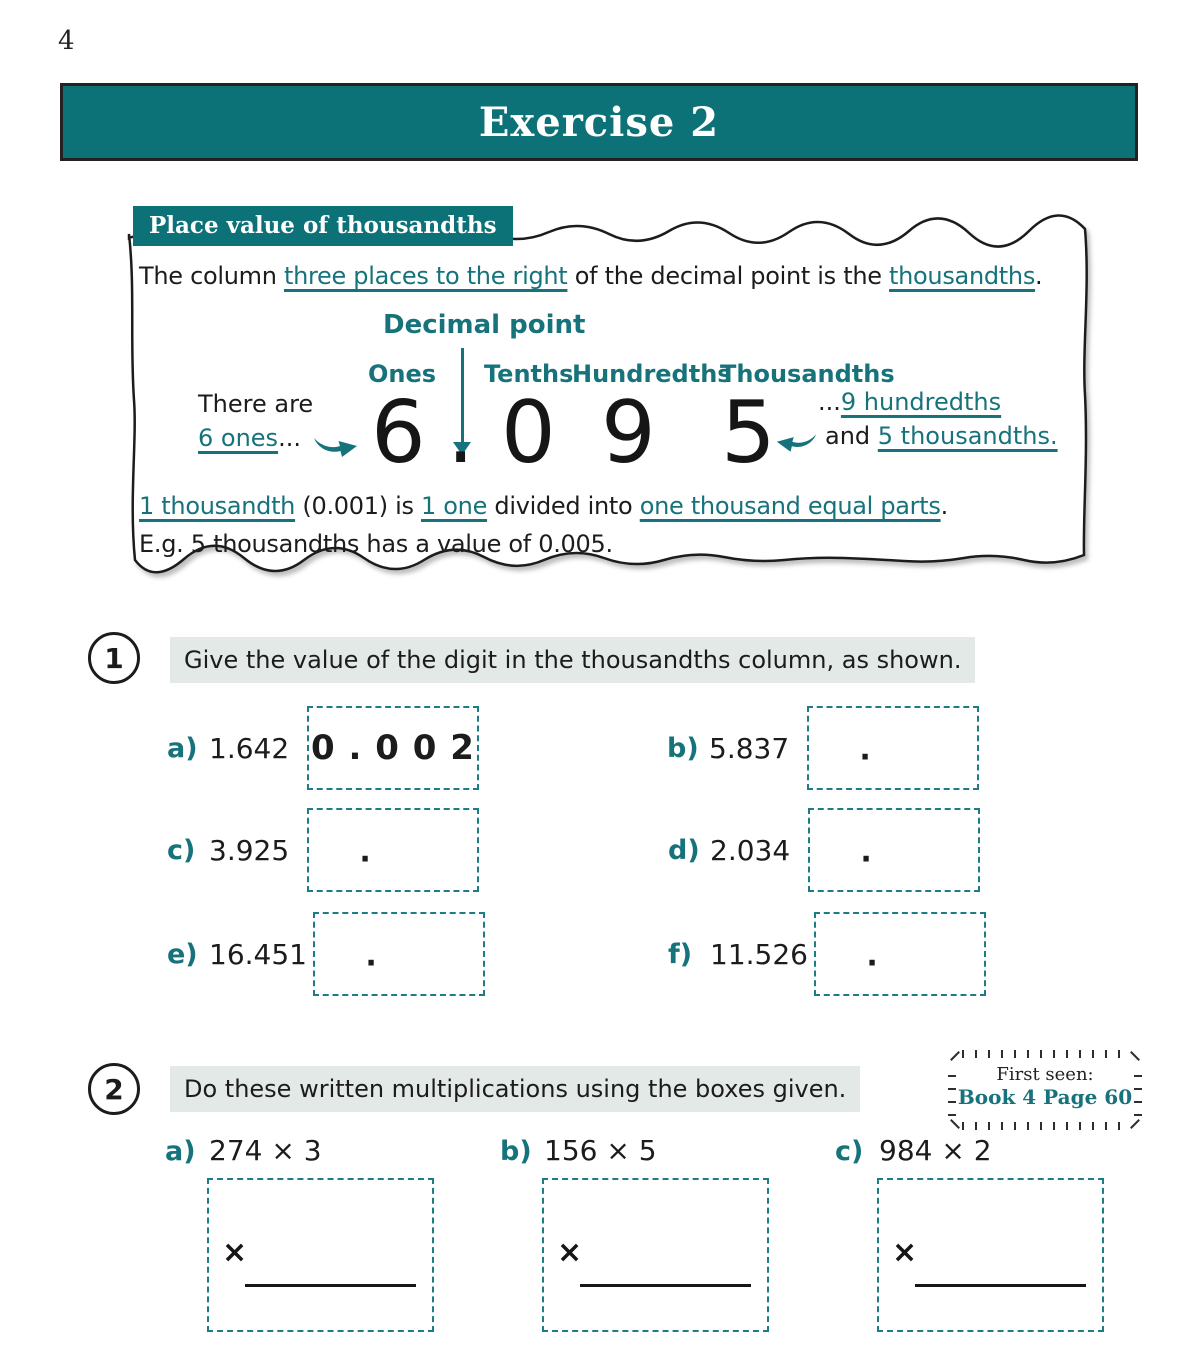 Image resolution: width=1200 pixels, height=1358 pixels. What do you see at coordinates (180, 1151) in the screenshot?
I see `q2-label-a: a)` at bounding box center [180, 1151].